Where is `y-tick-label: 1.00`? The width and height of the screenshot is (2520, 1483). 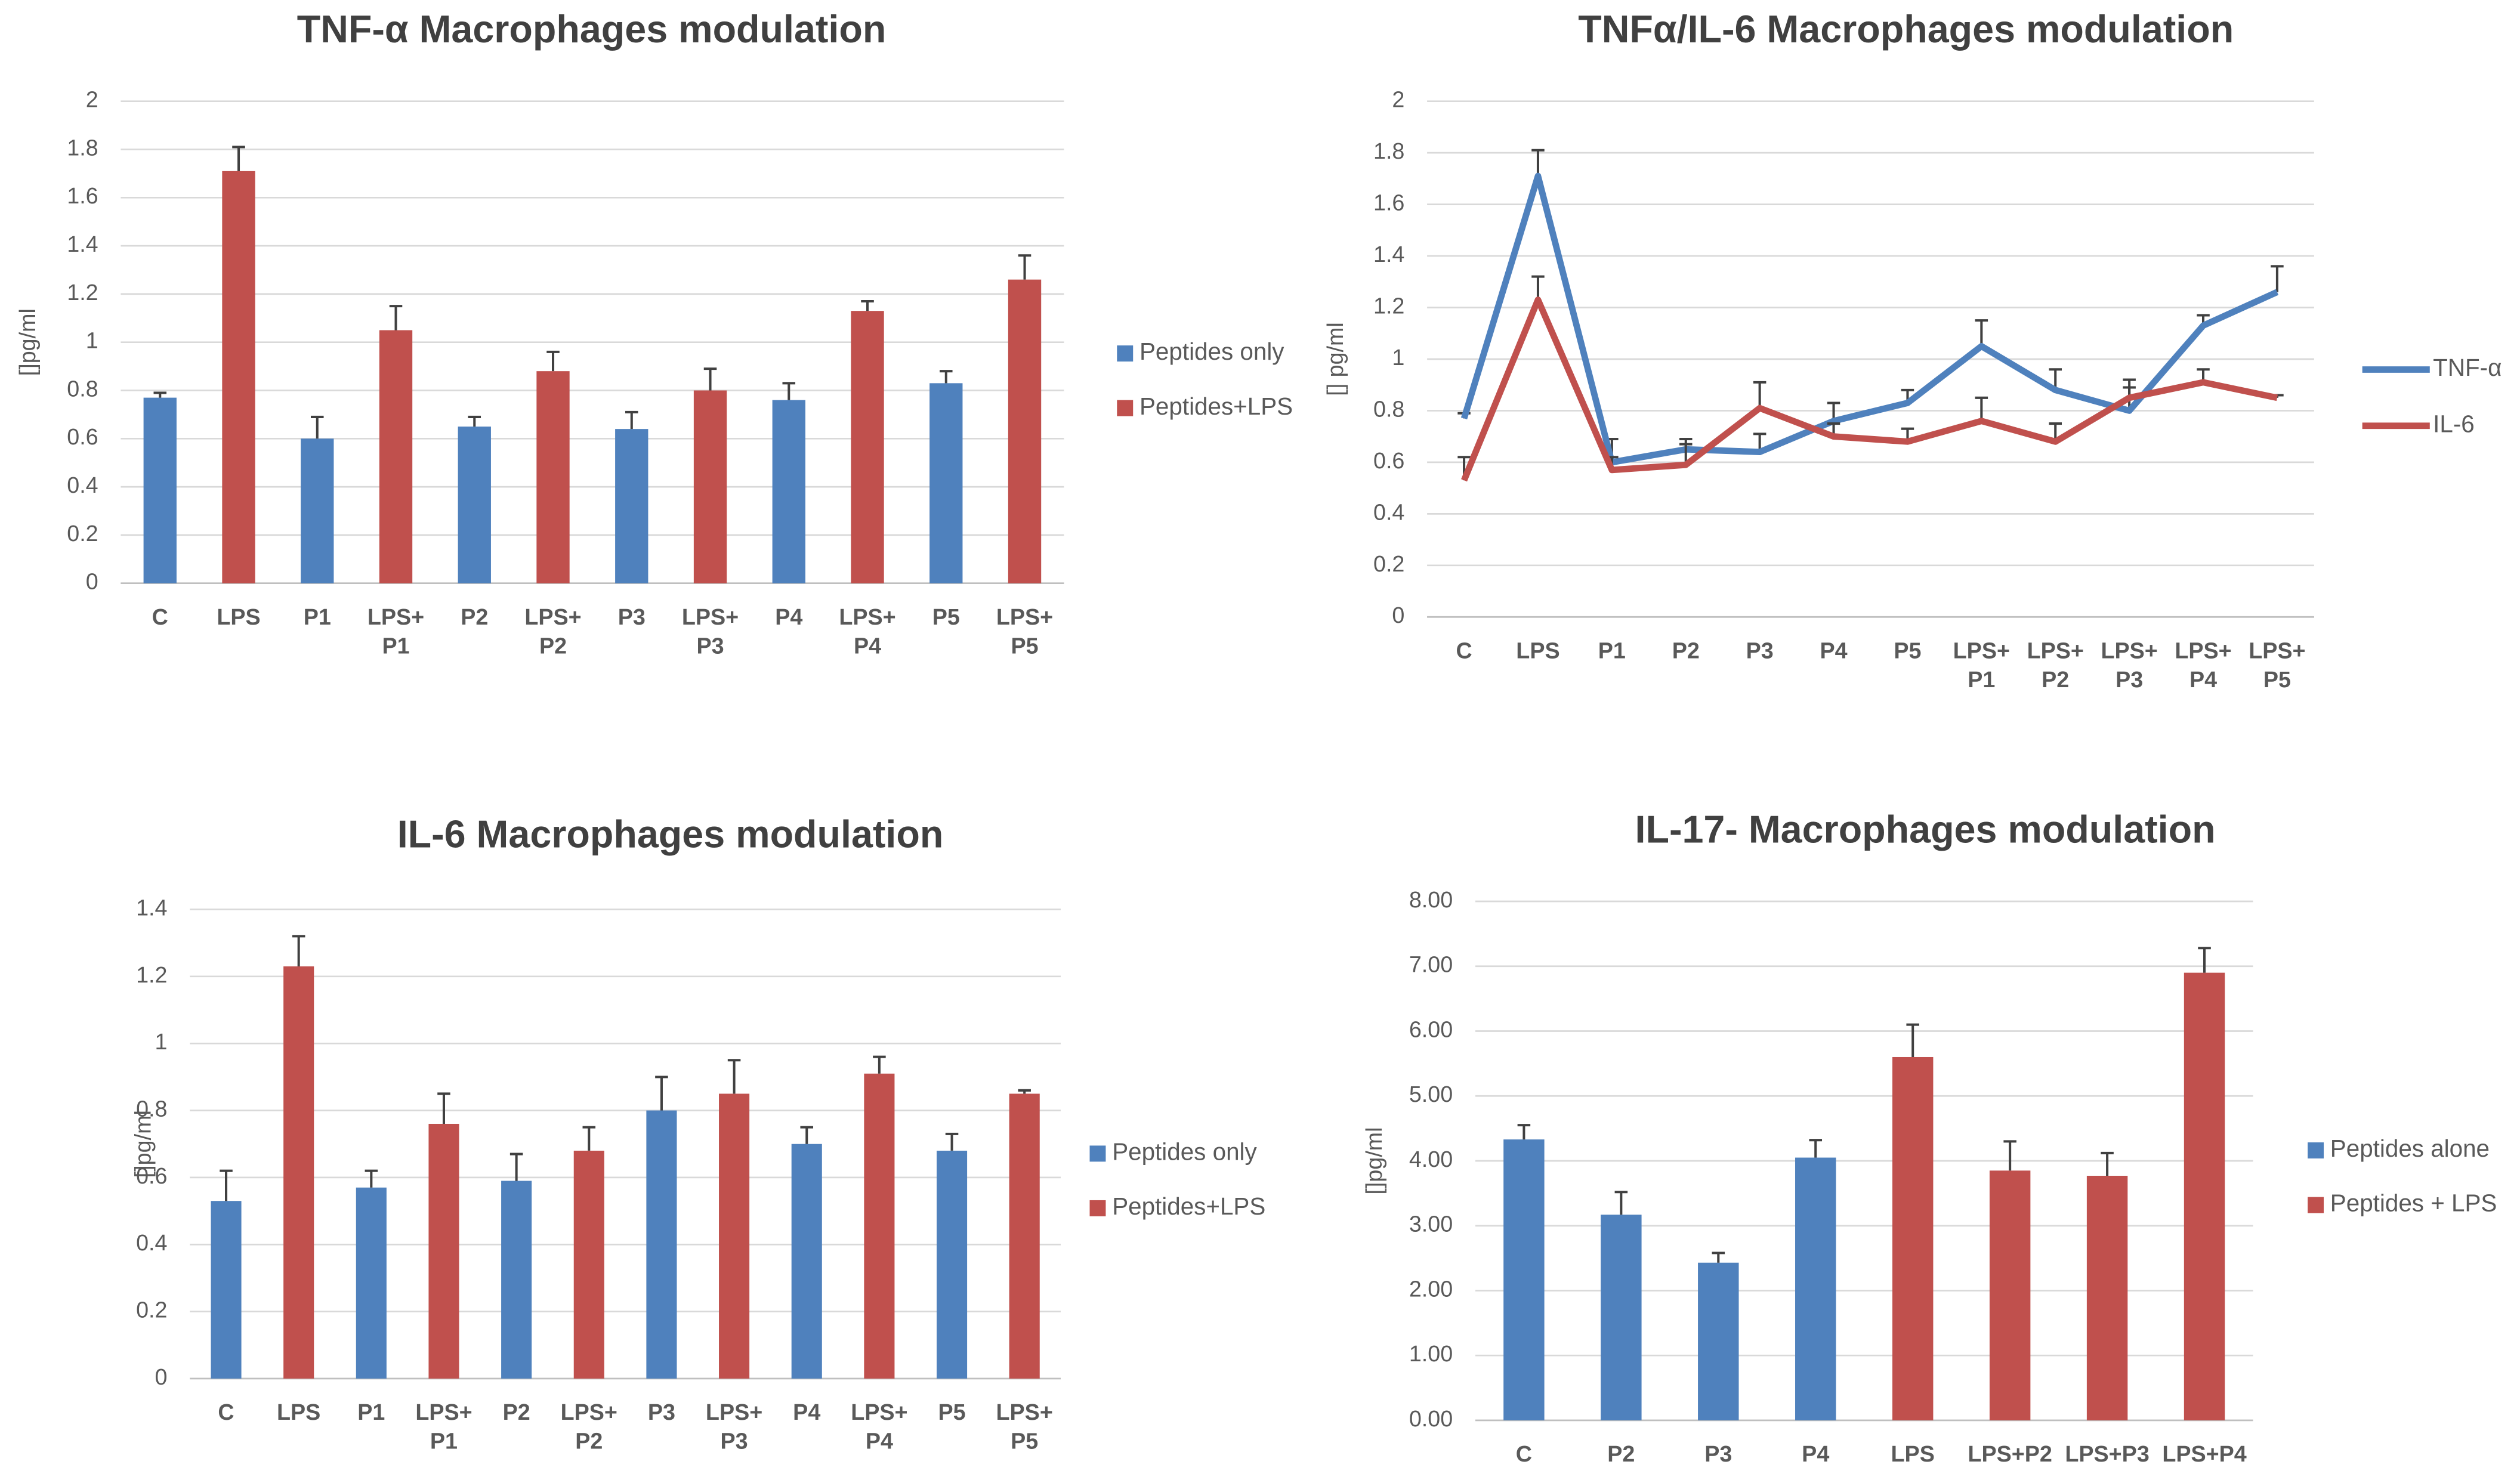
y-tick-label: 1.00 is located at coordinates (1431, 1353).